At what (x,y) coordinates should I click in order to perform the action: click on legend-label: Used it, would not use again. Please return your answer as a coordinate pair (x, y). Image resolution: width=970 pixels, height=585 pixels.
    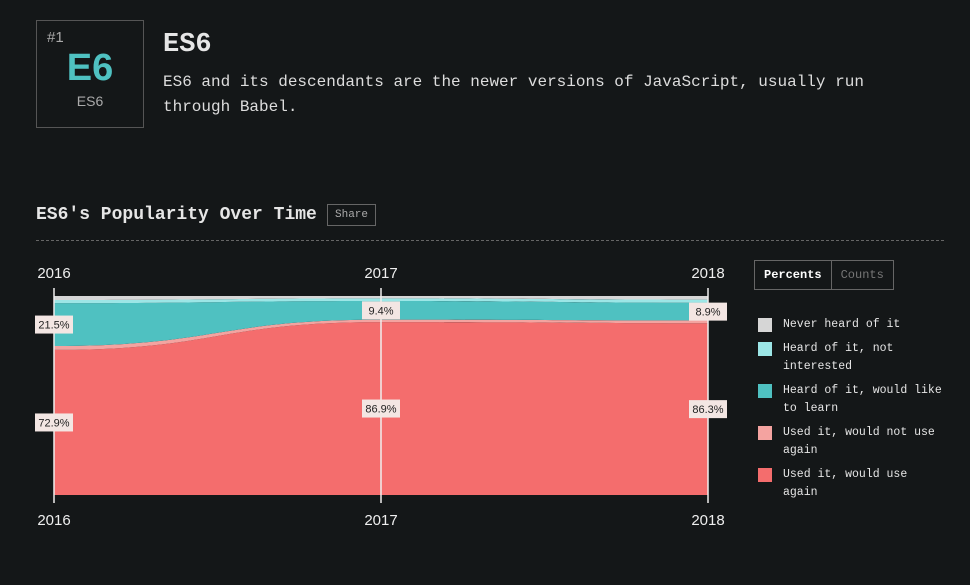
    Looking at the image, I should click on (859, 441).